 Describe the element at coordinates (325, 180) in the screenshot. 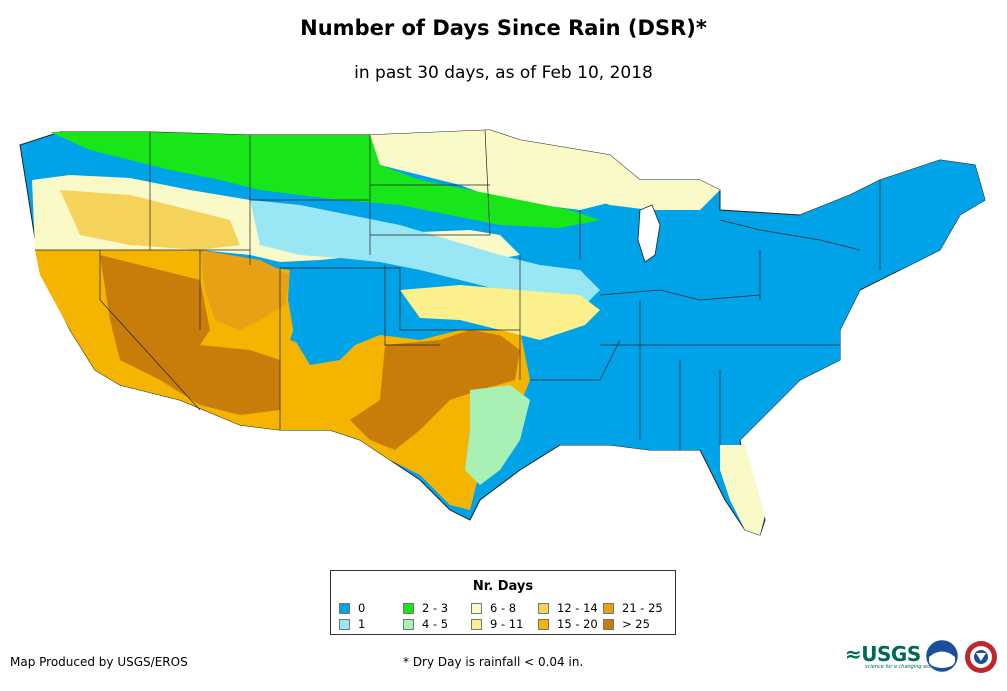

I see `region-north-green` at that location.